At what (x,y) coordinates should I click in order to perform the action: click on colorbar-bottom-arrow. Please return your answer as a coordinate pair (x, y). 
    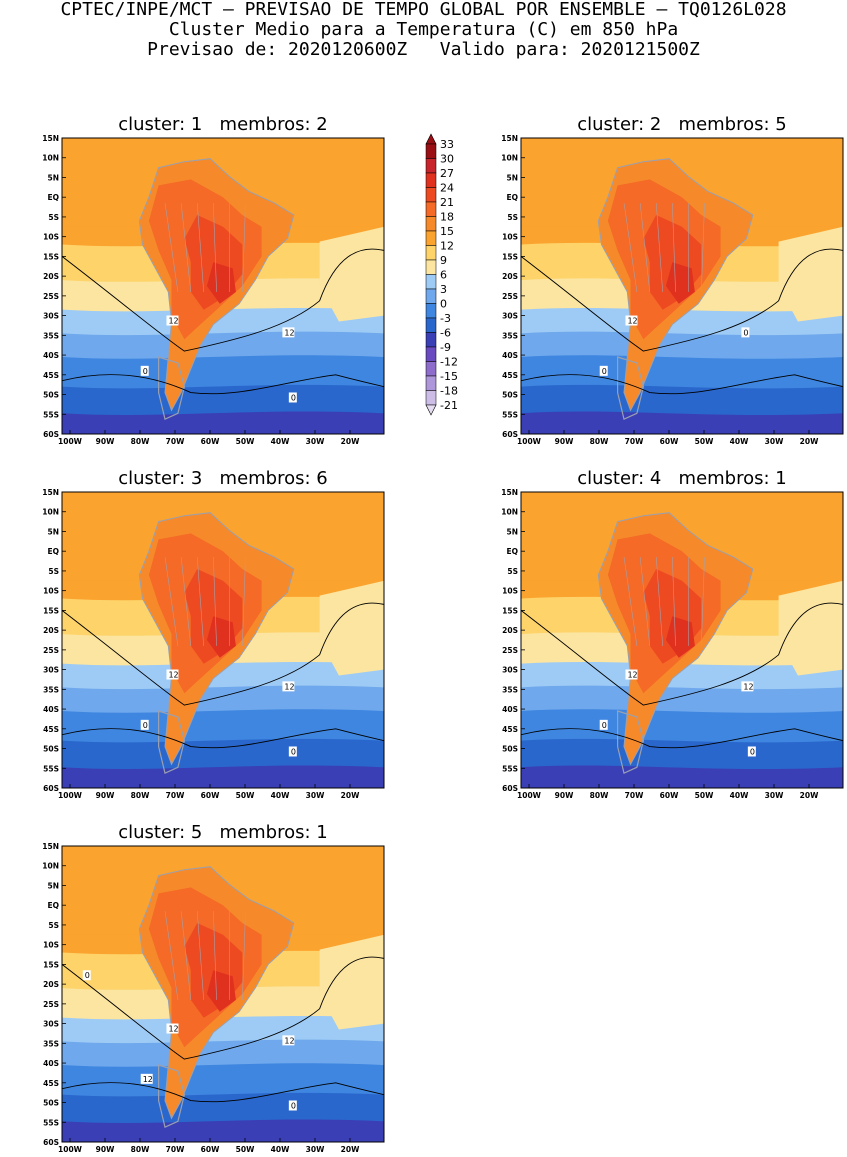
    Looking at the image, I should click on (431, 410).